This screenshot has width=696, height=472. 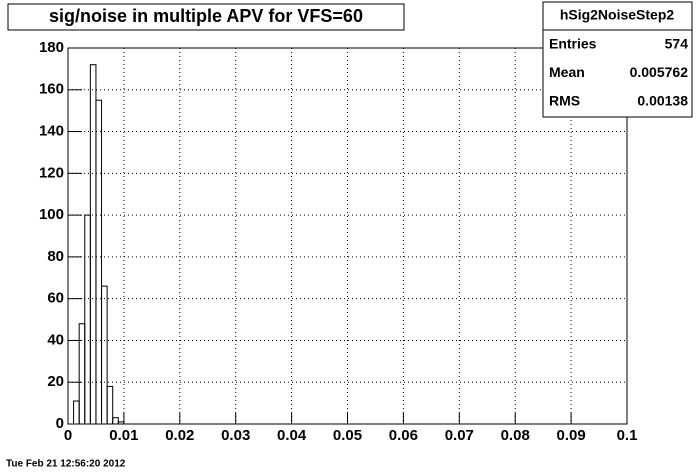 I want to click on x-tick-label: 0.07, so click(x=459, y=435).